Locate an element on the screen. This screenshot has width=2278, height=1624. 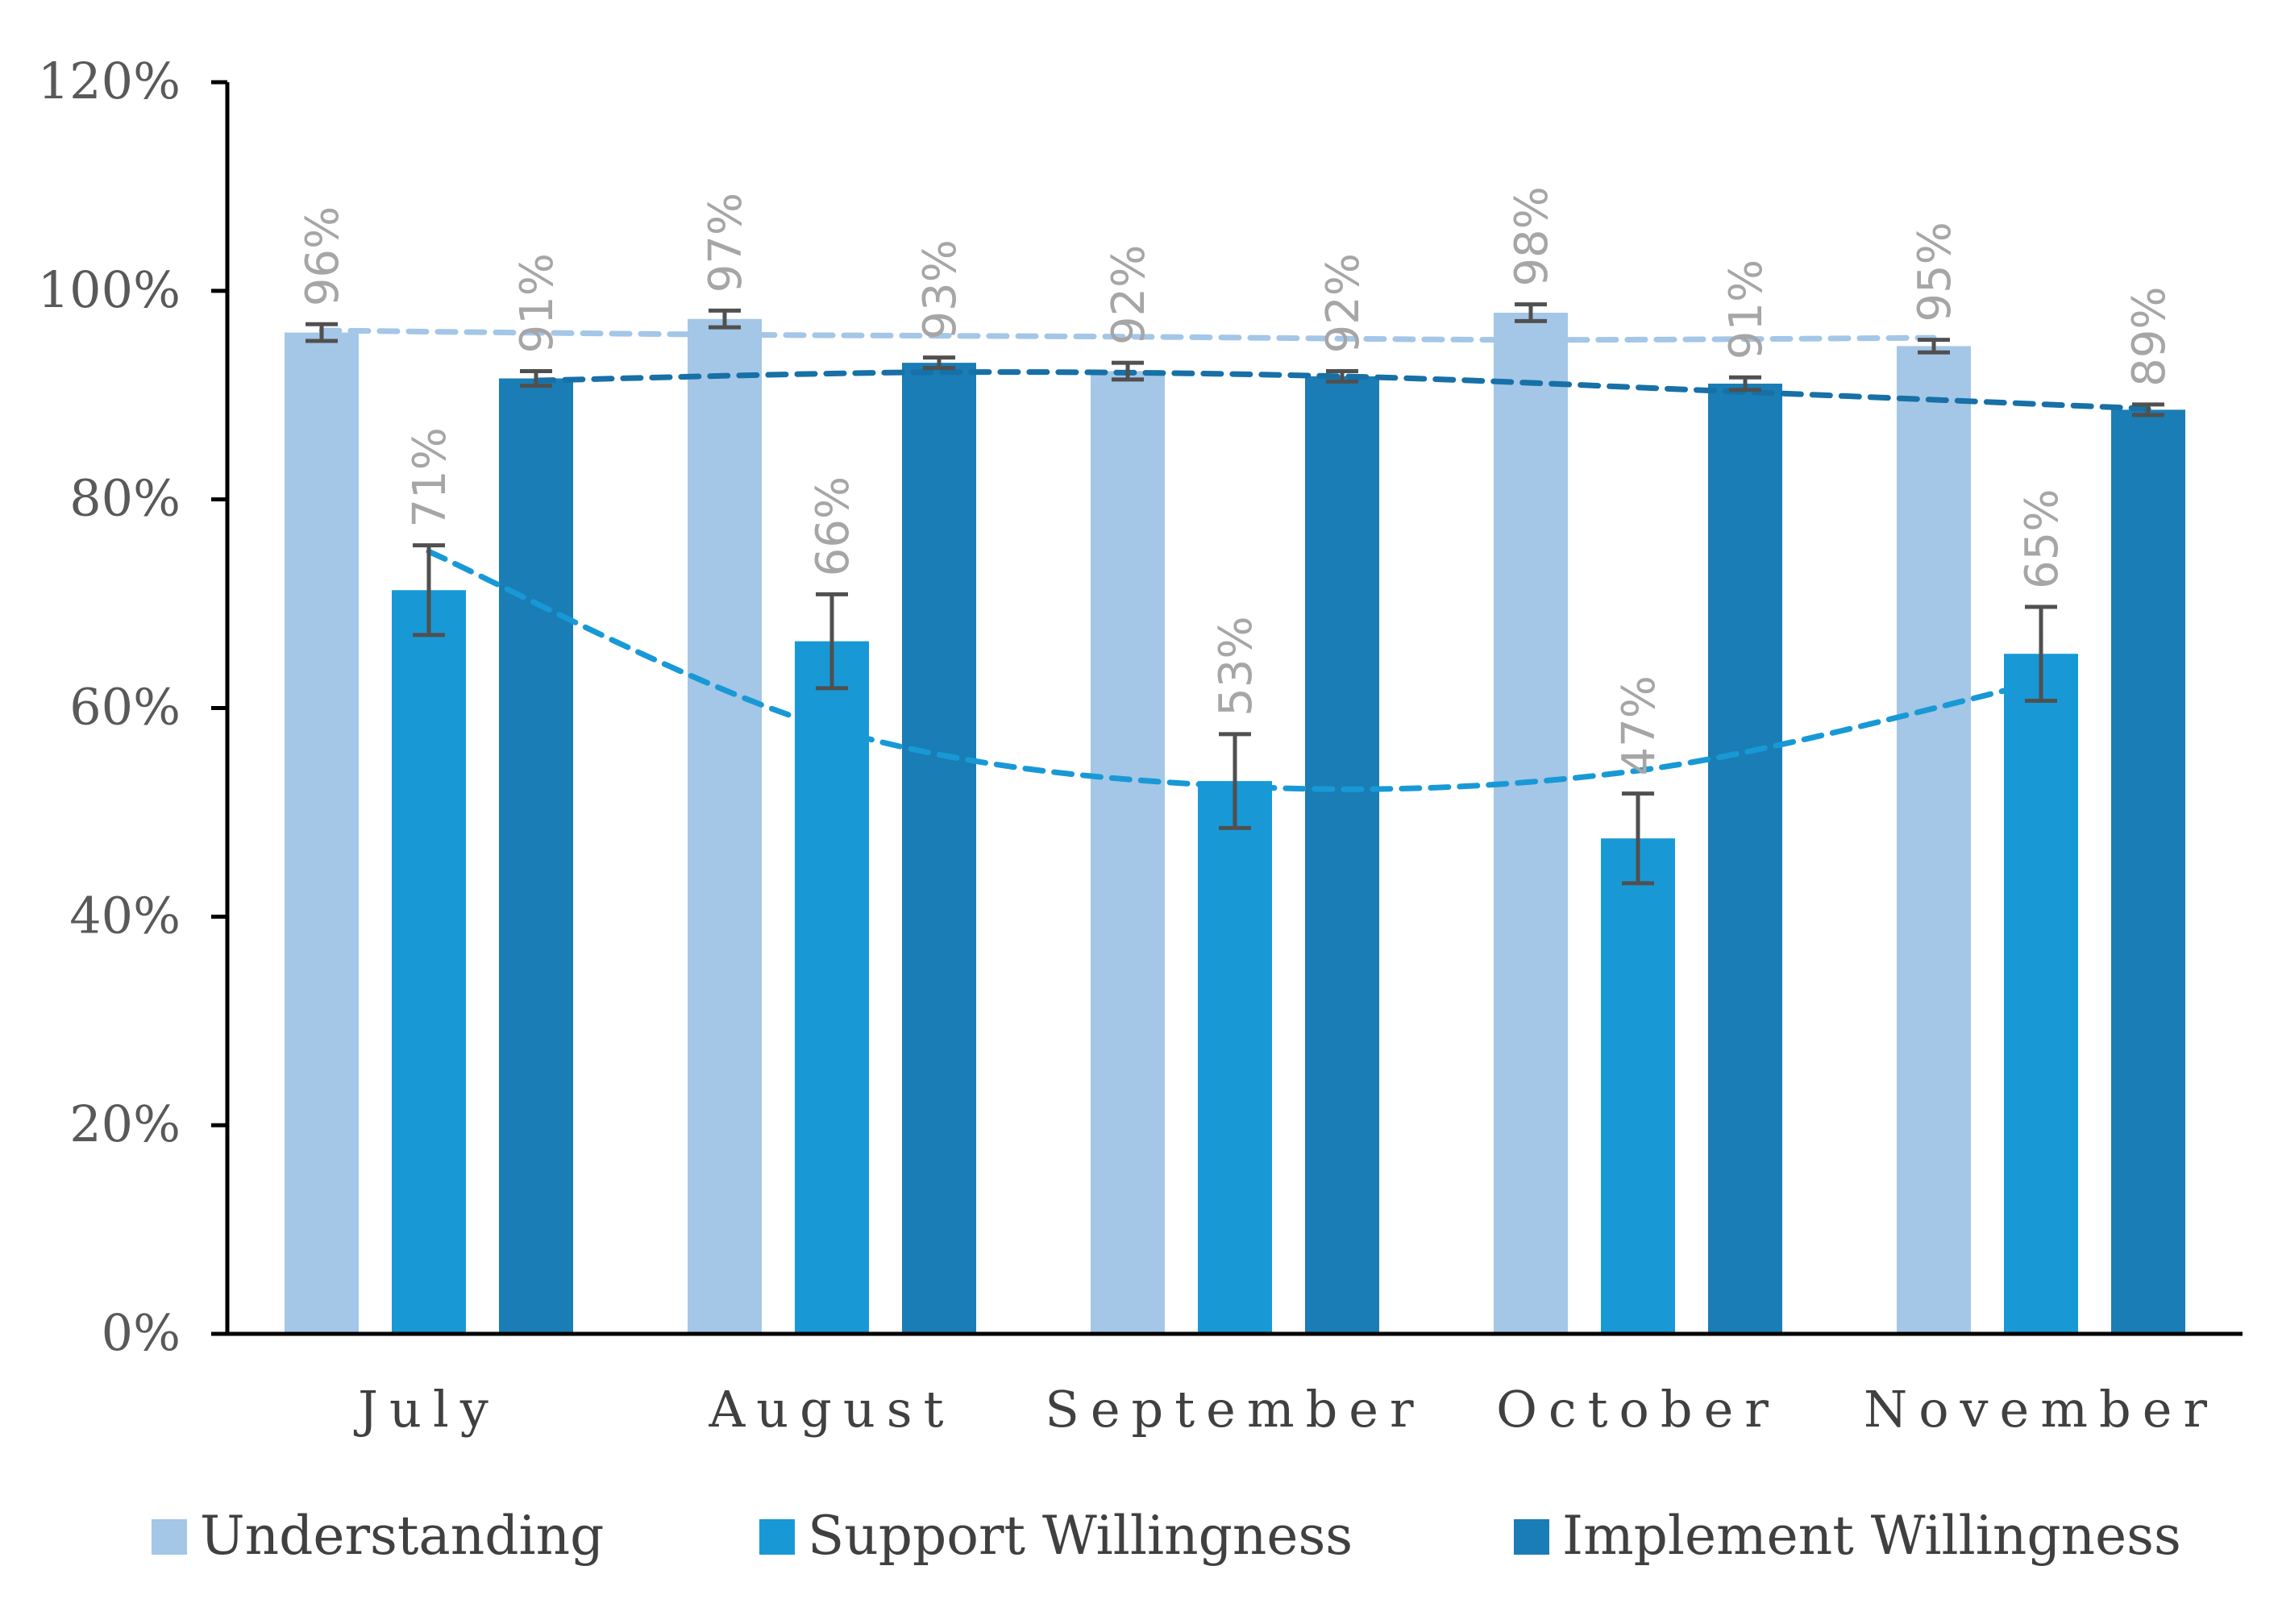
data-label-0-2: 92% is located at coordinates (1129, 295).